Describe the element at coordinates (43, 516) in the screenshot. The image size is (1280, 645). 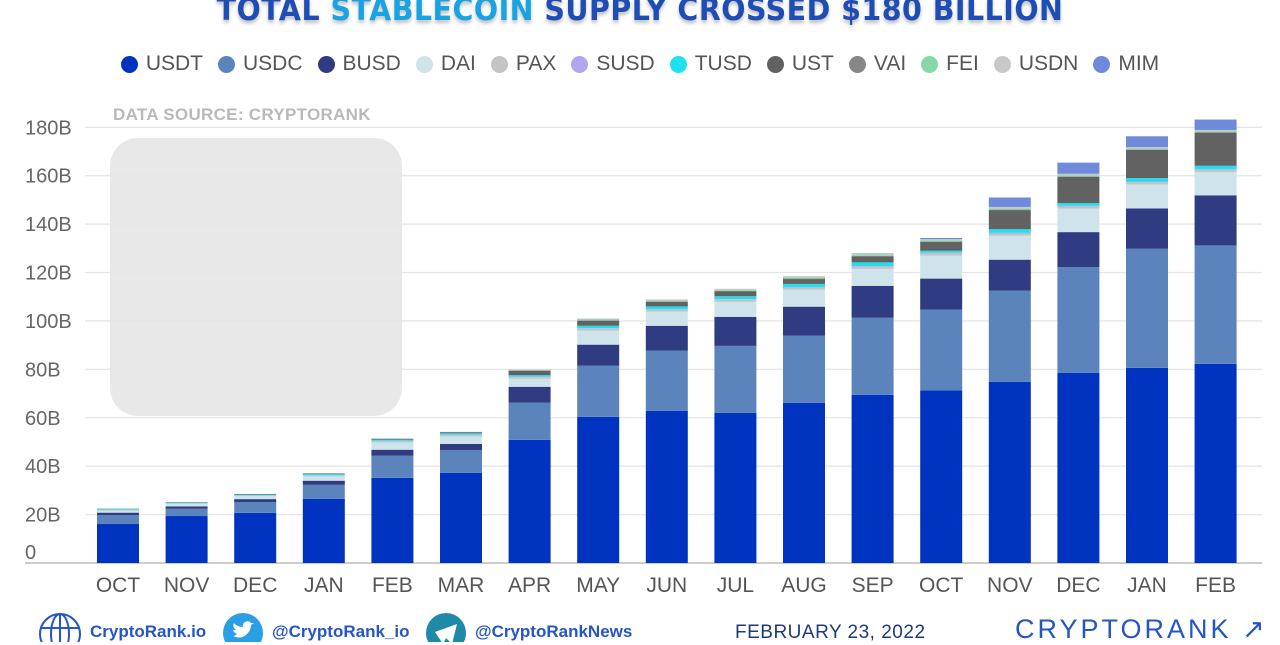
I see `y-tick-label: 20B` at that location.